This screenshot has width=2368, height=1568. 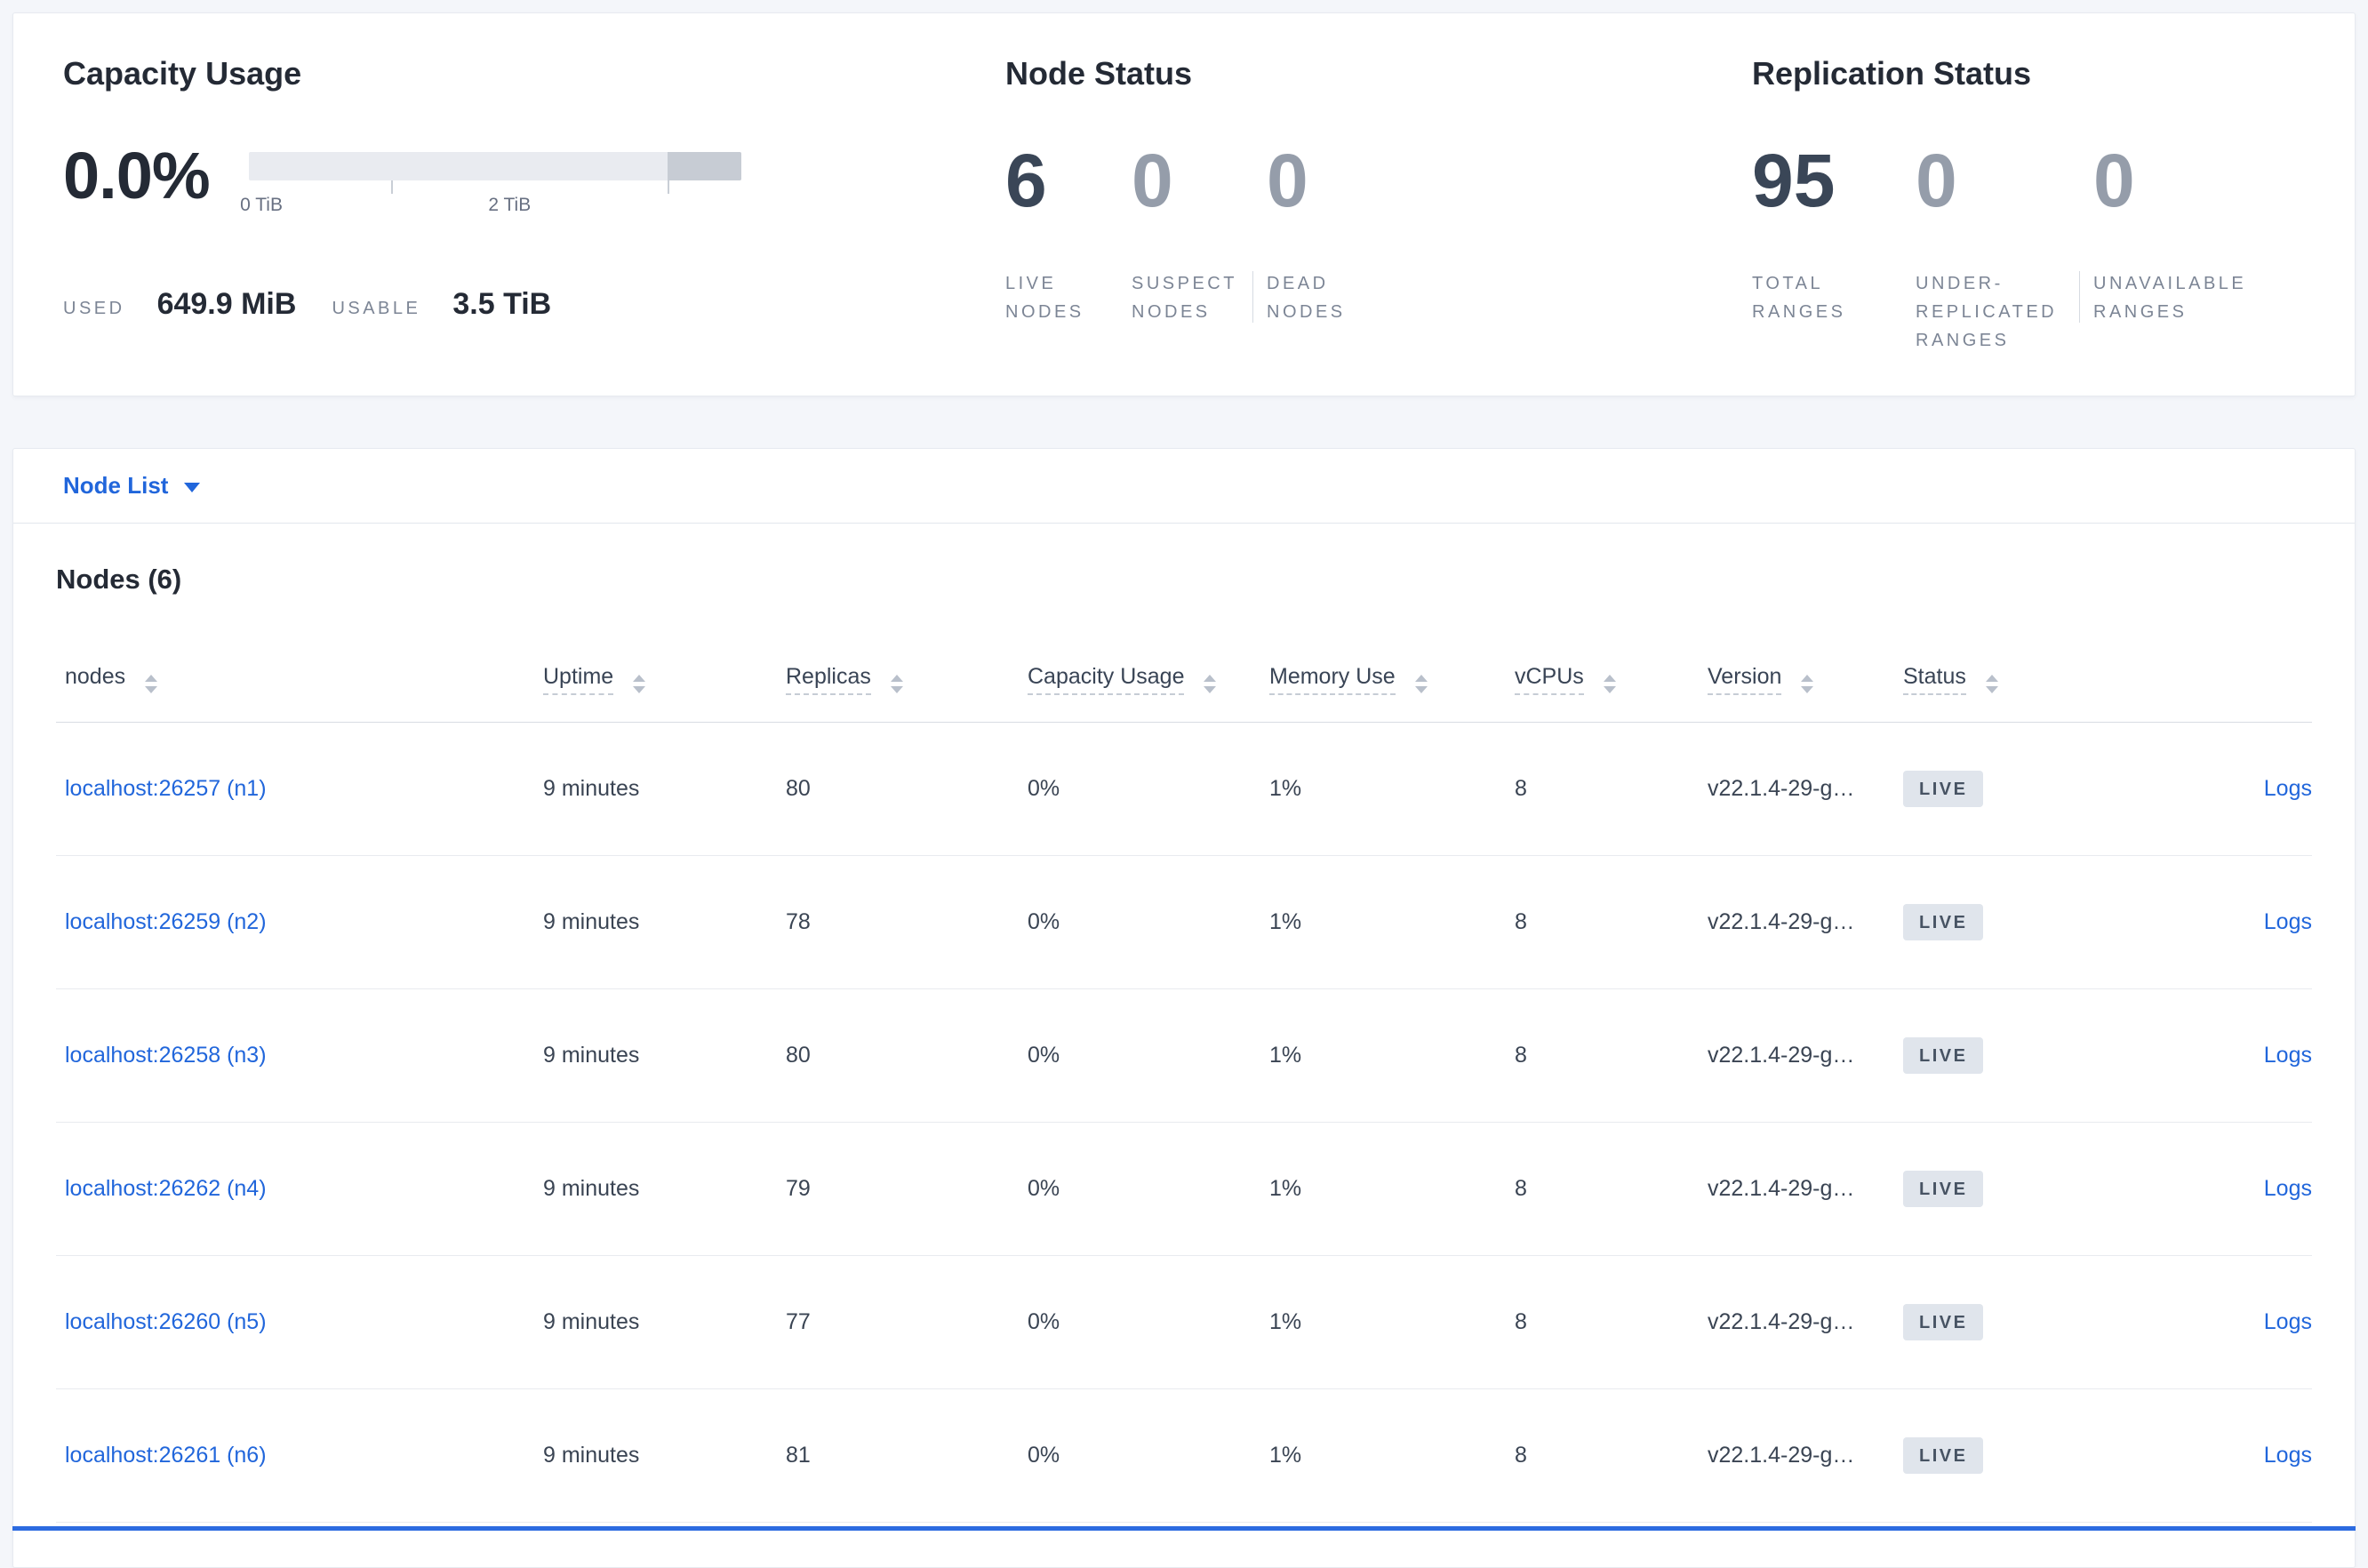 I want to click on node-link: localhost:26259 (n2), so click(x=166, y=921).